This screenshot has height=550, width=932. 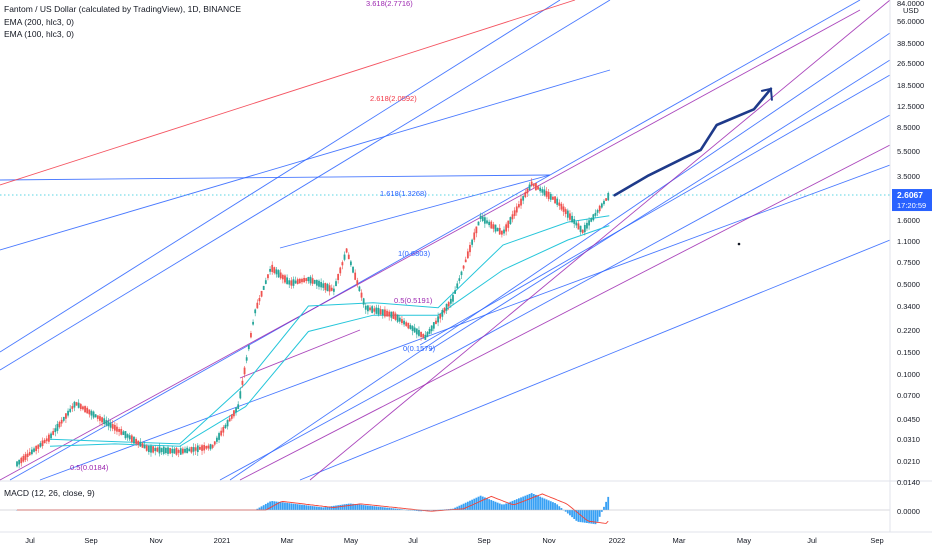 I want to click on indicator-ema-100: EMA (100, hlc3, 0), so click(x=39, y=34).